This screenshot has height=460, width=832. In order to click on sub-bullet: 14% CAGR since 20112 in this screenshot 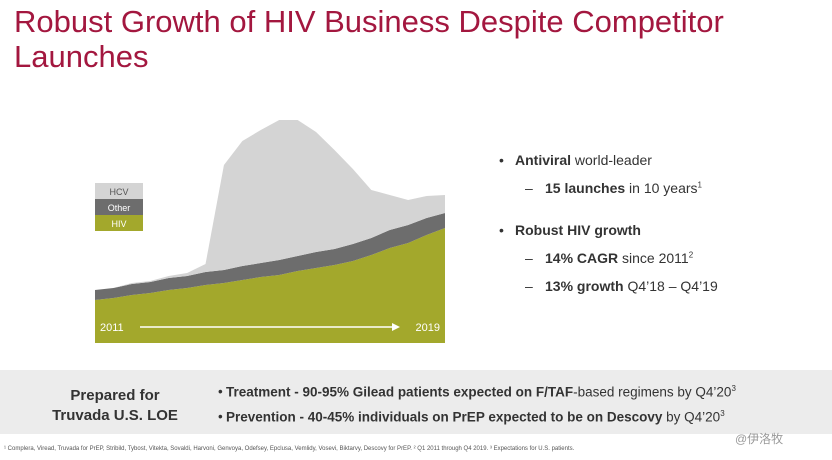, I will do `click(675, 258)`.